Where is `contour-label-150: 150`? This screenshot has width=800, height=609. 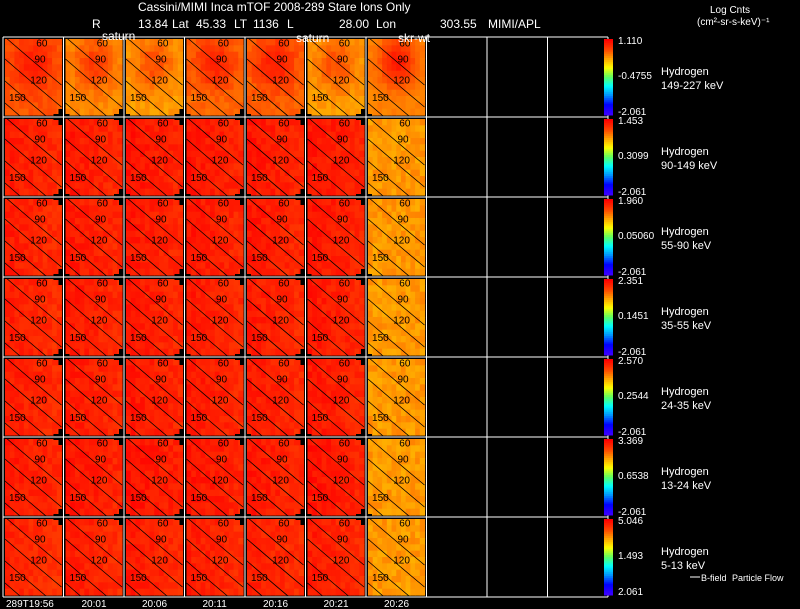
contour-label-150: 150 is located at coordinates (78, 258).